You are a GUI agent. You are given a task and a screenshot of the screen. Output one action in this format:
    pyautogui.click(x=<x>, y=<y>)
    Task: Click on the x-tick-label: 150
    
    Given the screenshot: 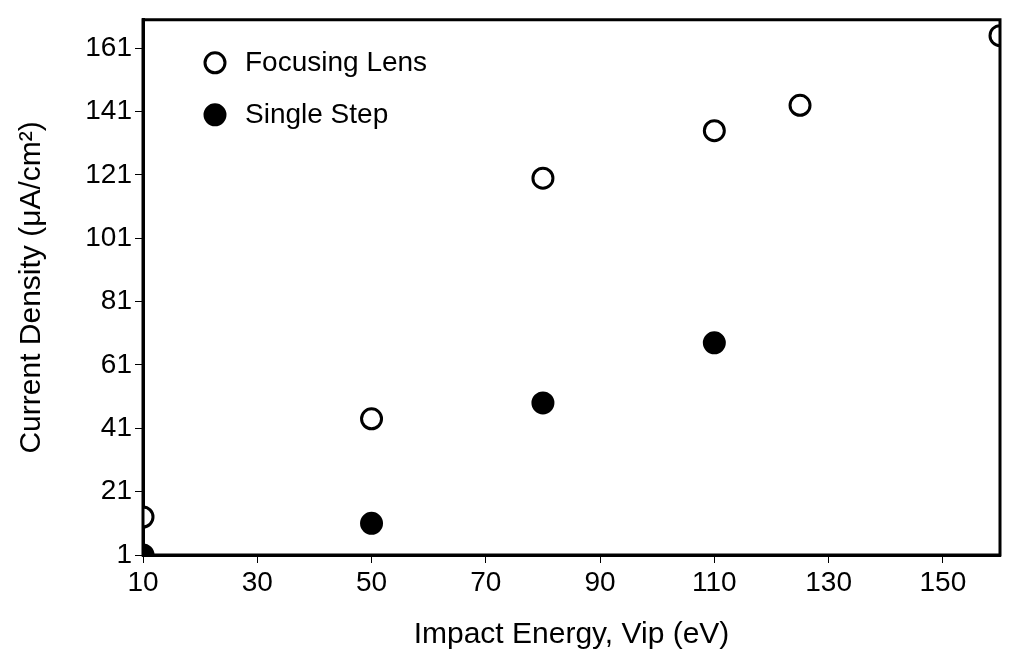 What is the action you would take?
    pyautogui.click(x=943, y=581)
    